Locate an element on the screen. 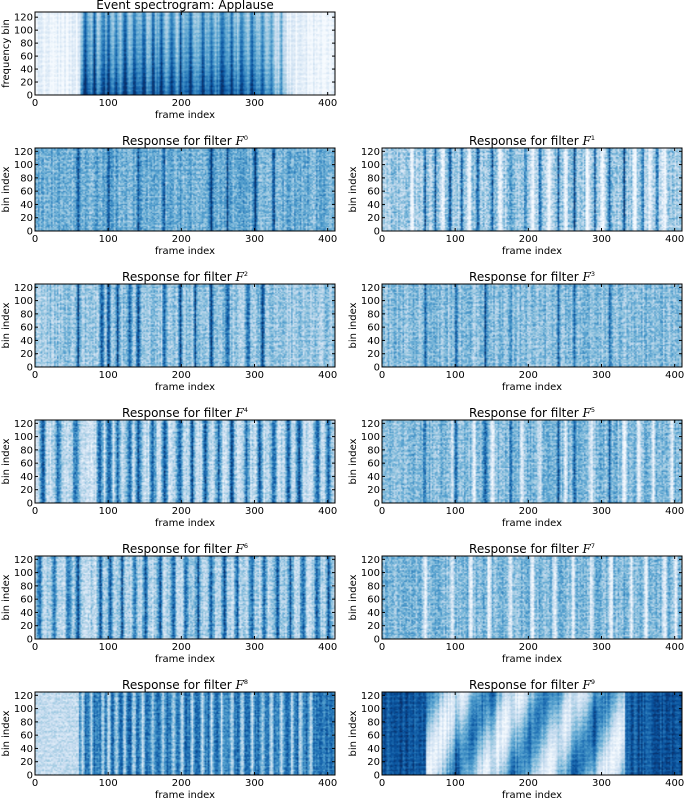  filter-index: 5 is located at coordinates (593, 410).